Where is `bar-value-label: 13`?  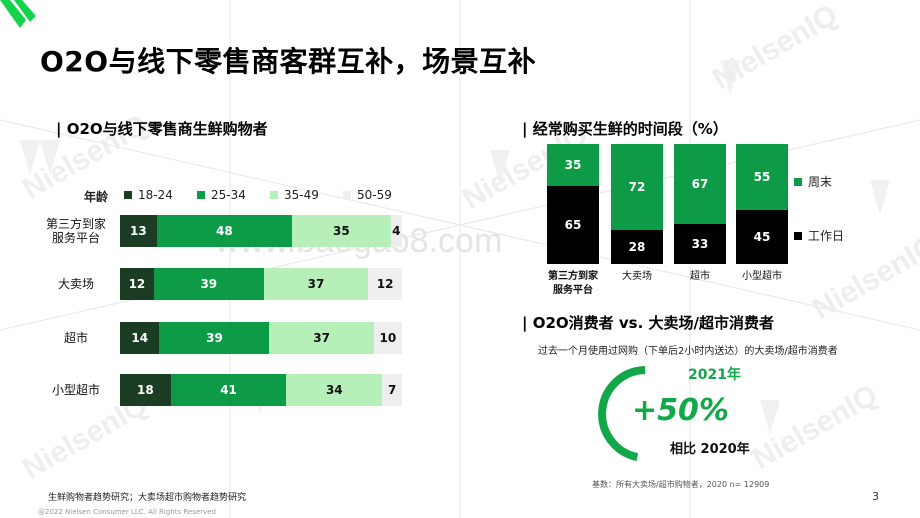
bar-value-label: 13 is located at coordinates (138, 231).